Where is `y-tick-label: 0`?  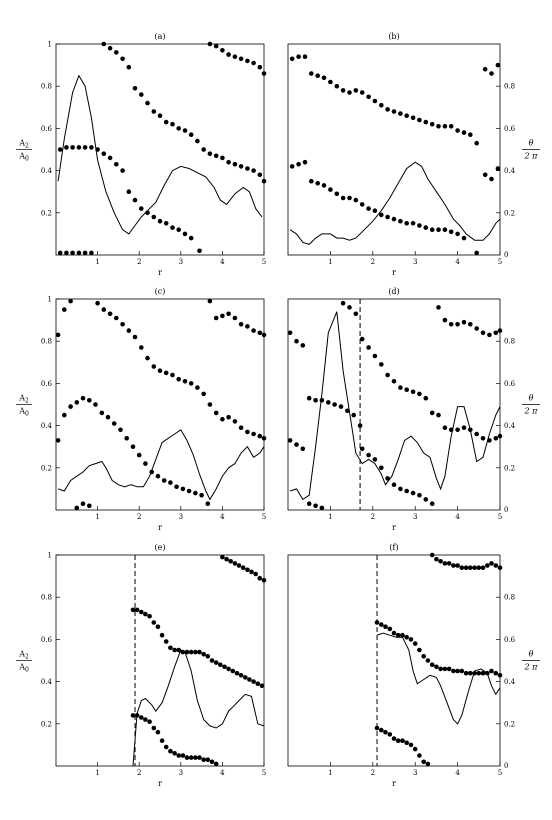 y-tick-label: 0 is located at coordinates (506, 255).